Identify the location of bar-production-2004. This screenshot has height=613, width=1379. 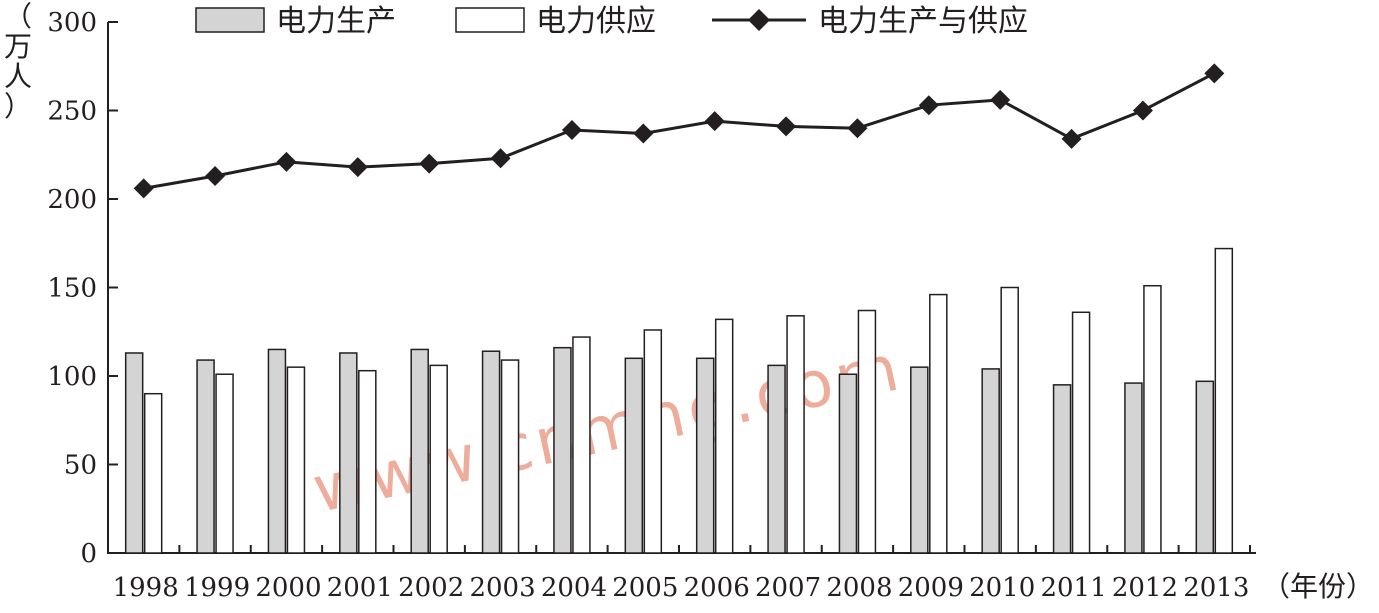
(562, 450).